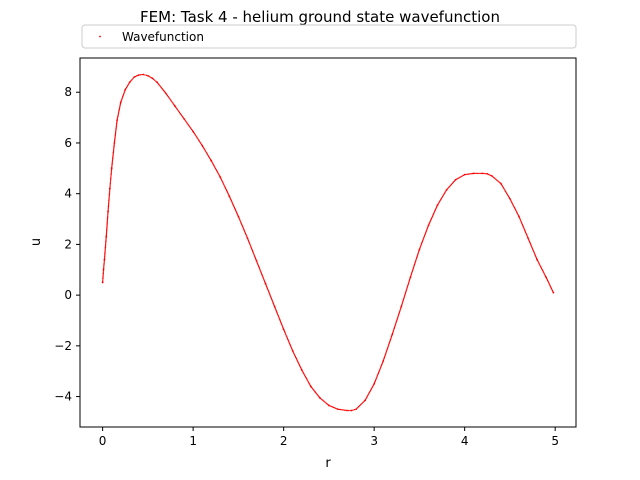 This screenshot has width=640, height=480. Describe the element at coordinates (329, 36) in the screenshot. I see `legend: Wavefunction` at that location.